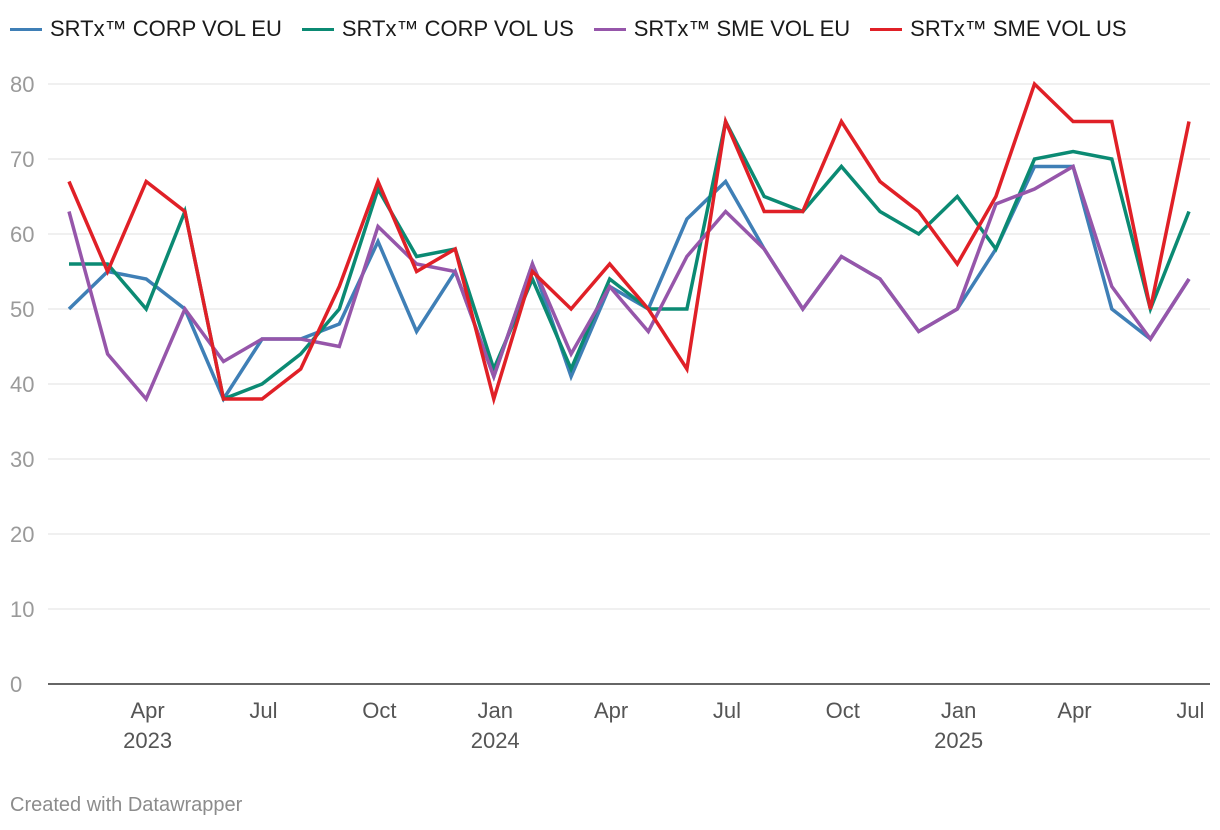 This screenshot has height=830, width=1220. I want to click on legend-item-corp-vol-eu: SRTx™ CORP VOL EU, so click(146, 29).